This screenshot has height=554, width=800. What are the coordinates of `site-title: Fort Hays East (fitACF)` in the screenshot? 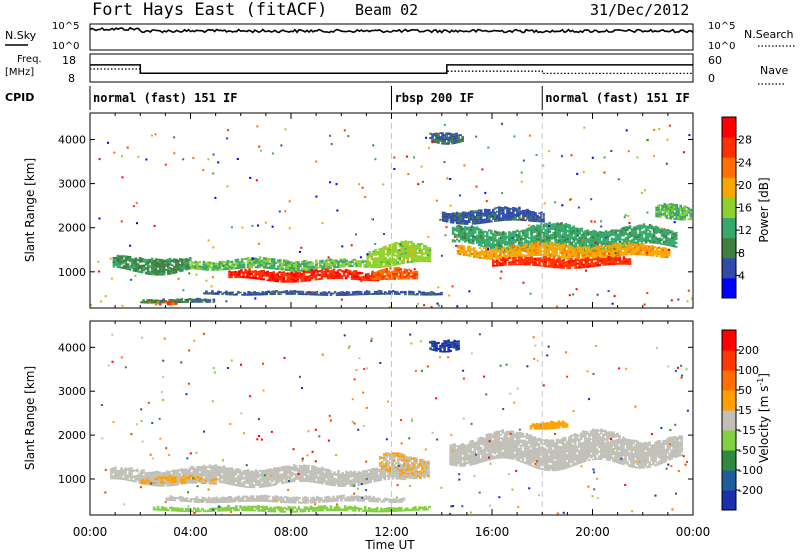 It's located at (209, 10).